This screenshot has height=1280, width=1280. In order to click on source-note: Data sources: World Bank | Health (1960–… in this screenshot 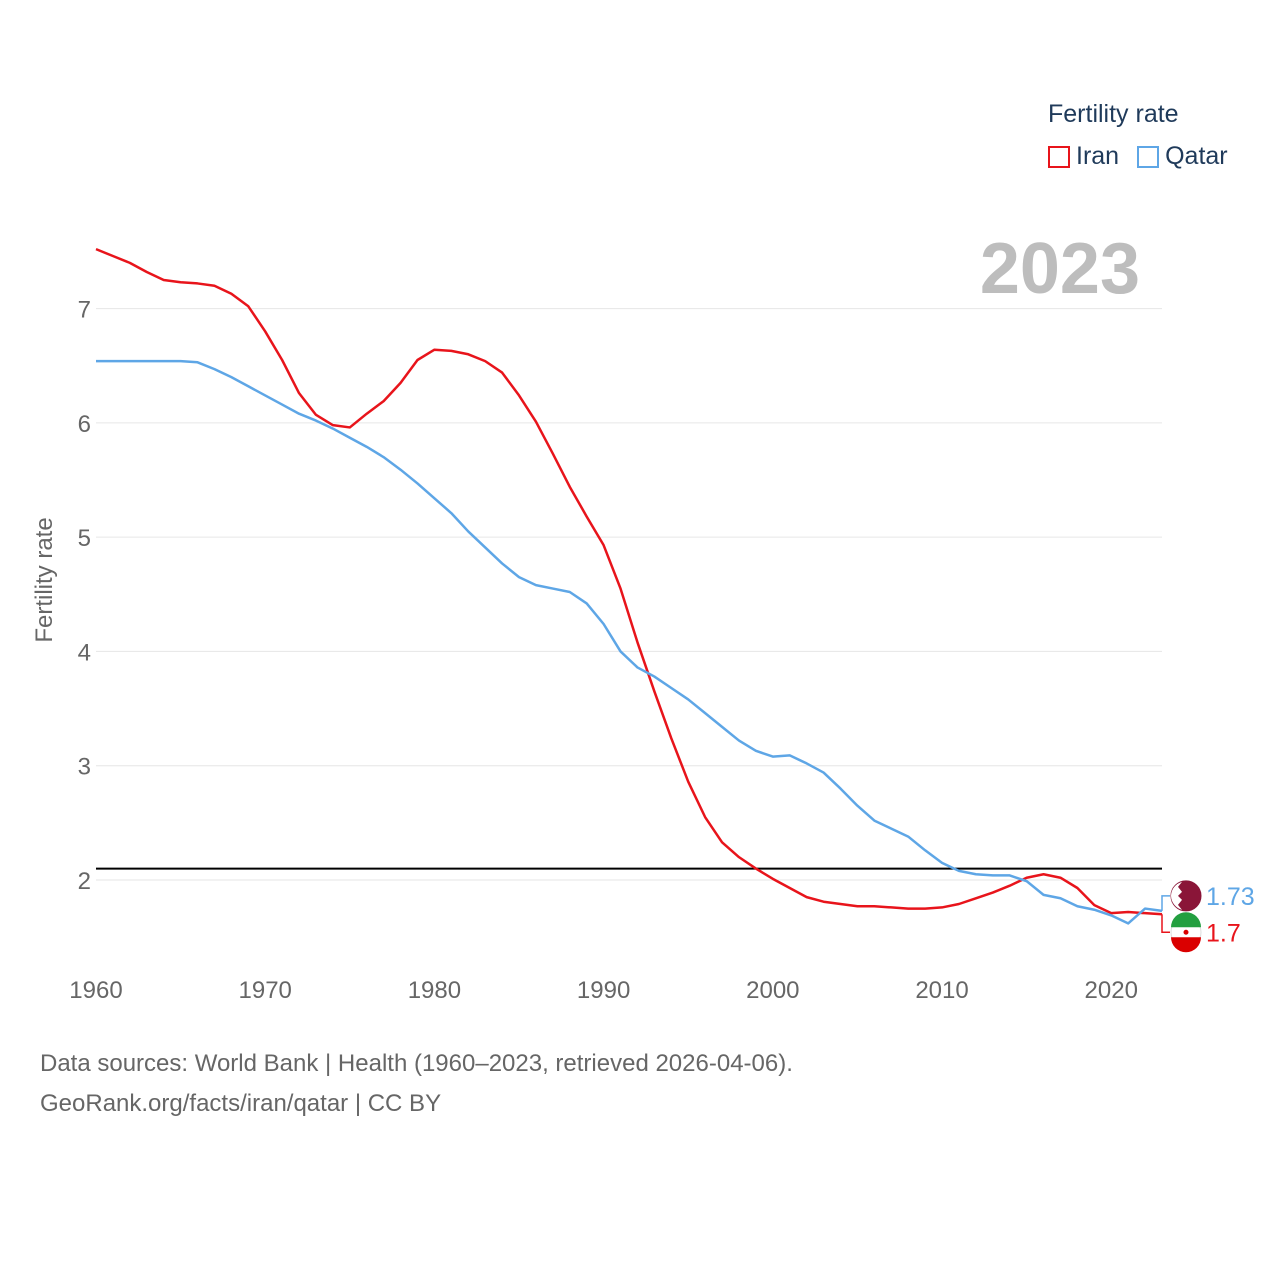, I will do `click(416, 1084)`.